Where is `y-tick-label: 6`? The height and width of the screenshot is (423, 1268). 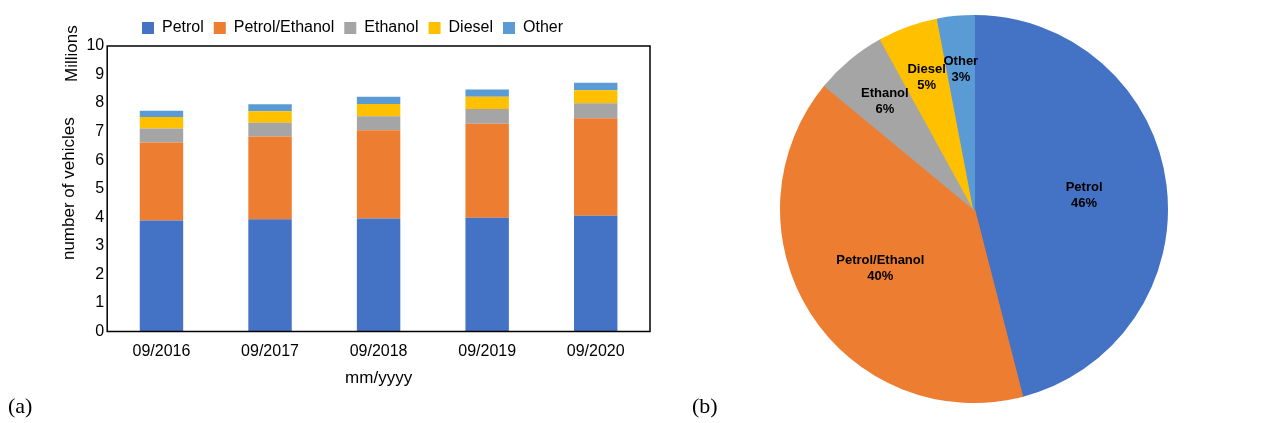 y-tick-label: 6 is located at coordinates (100, 159).